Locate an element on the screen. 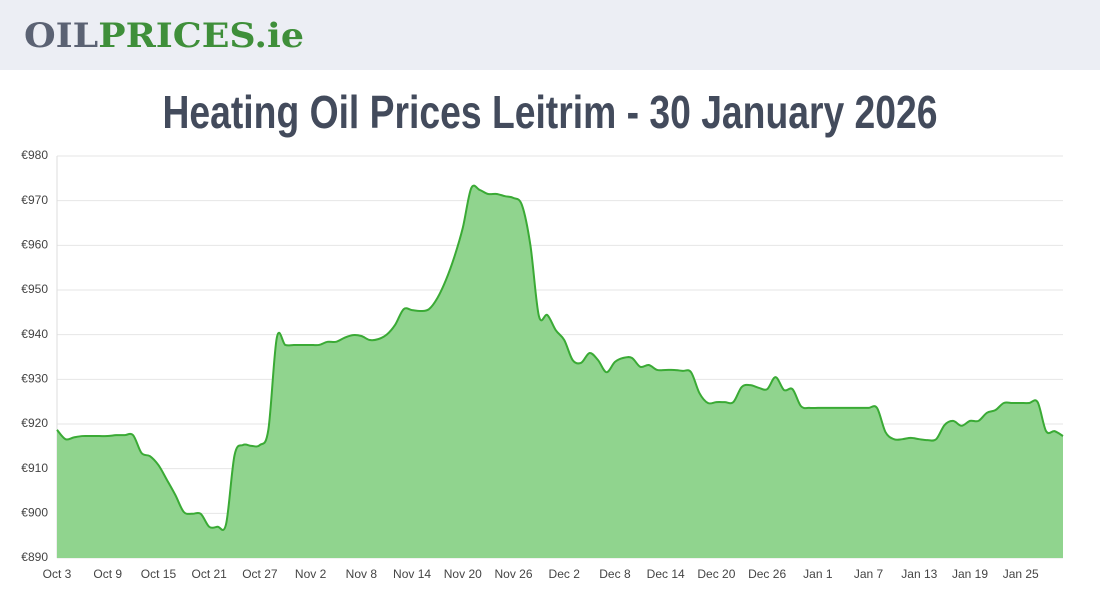  x-tick-label: Oct 15 is located at coordinates (159, 574).